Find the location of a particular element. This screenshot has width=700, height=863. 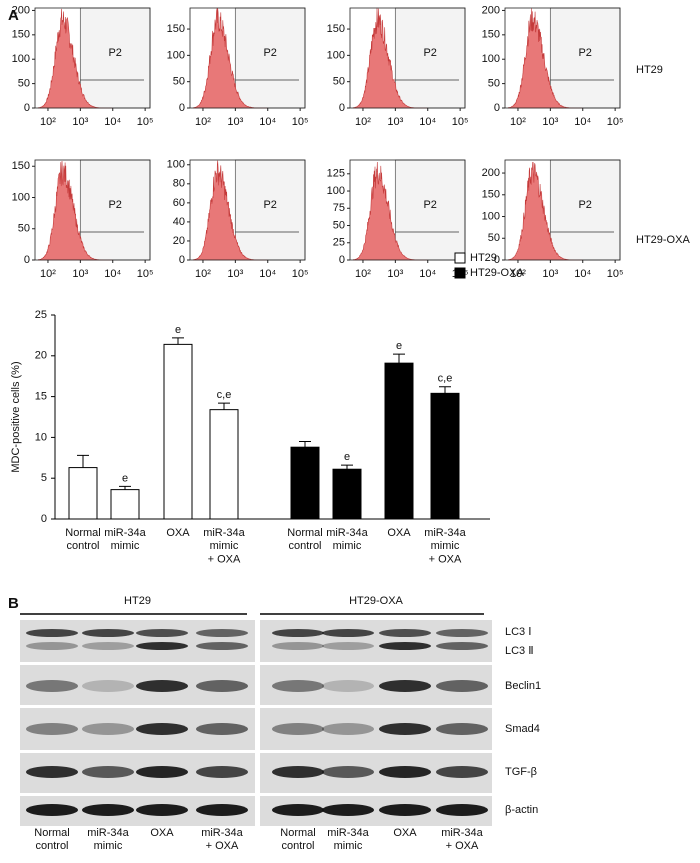

y-axis-label: MDC-positive cells (%) is located at coordinates (16, 416).